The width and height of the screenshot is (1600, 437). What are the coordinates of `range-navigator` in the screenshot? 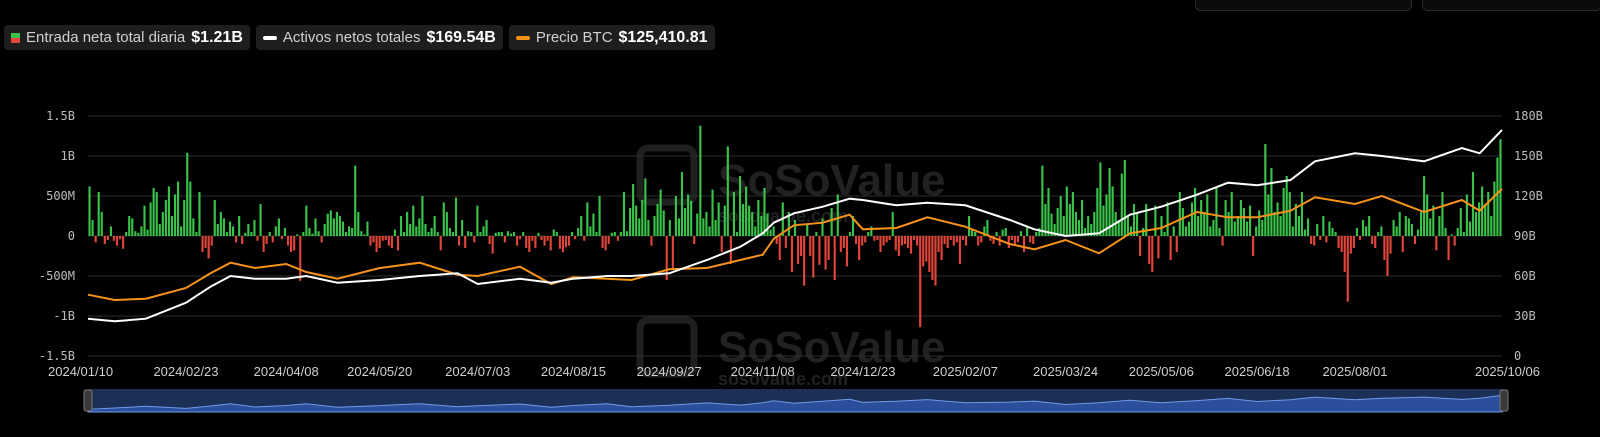 It's located at (796, 401).